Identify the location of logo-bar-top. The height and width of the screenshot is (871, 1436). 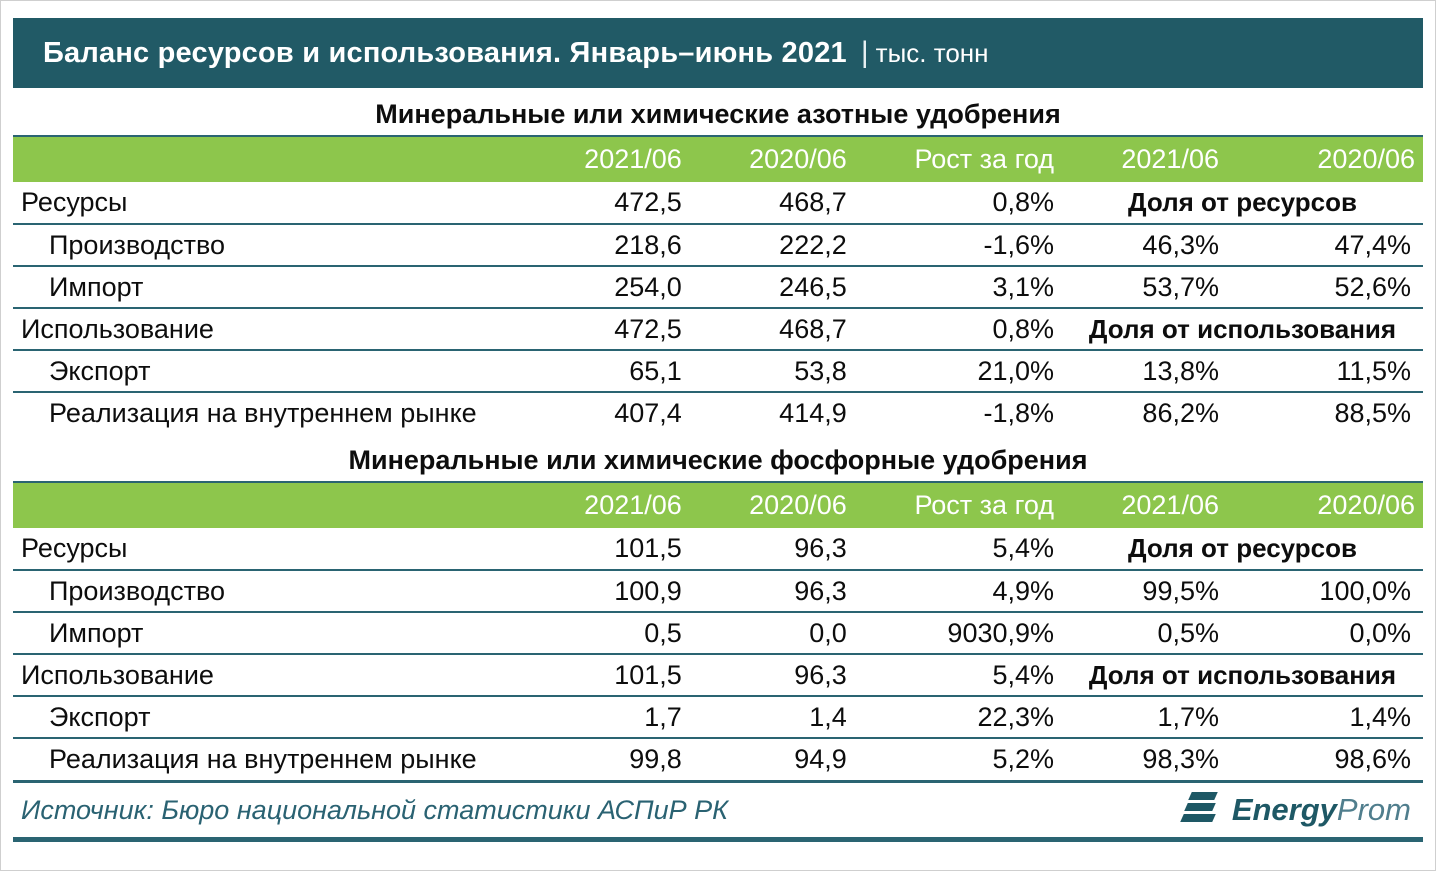
(1203, 796).